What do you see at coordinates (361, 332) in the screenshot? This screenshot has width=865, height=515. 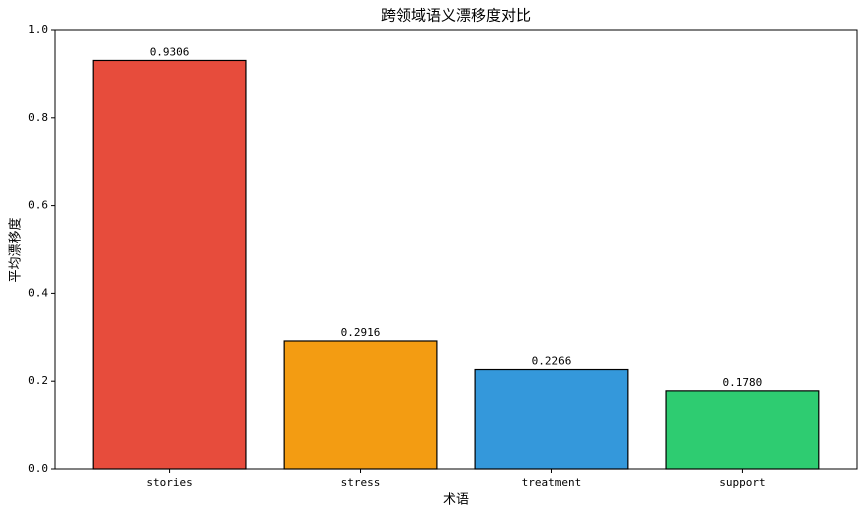 I see `value-label: 0.2916` at bounding box center [361, 332].